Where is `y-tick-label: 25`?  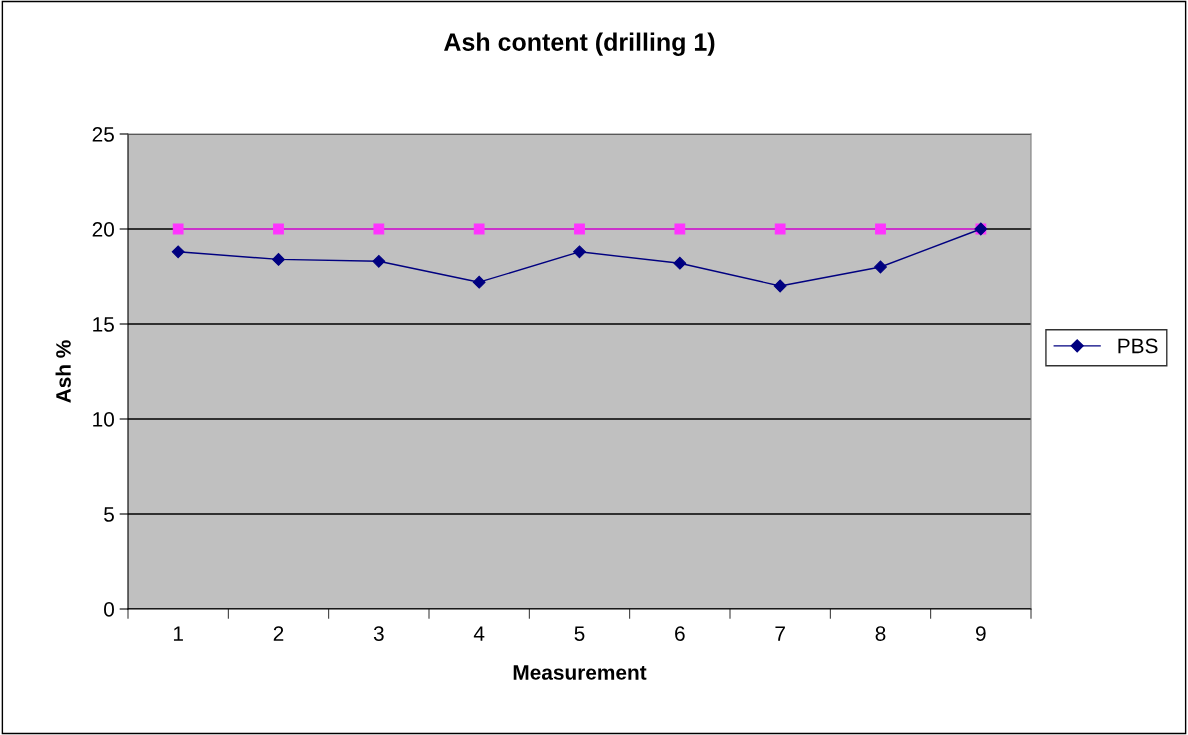 y-tick-label: 25 is located at coordinates (103, 134).